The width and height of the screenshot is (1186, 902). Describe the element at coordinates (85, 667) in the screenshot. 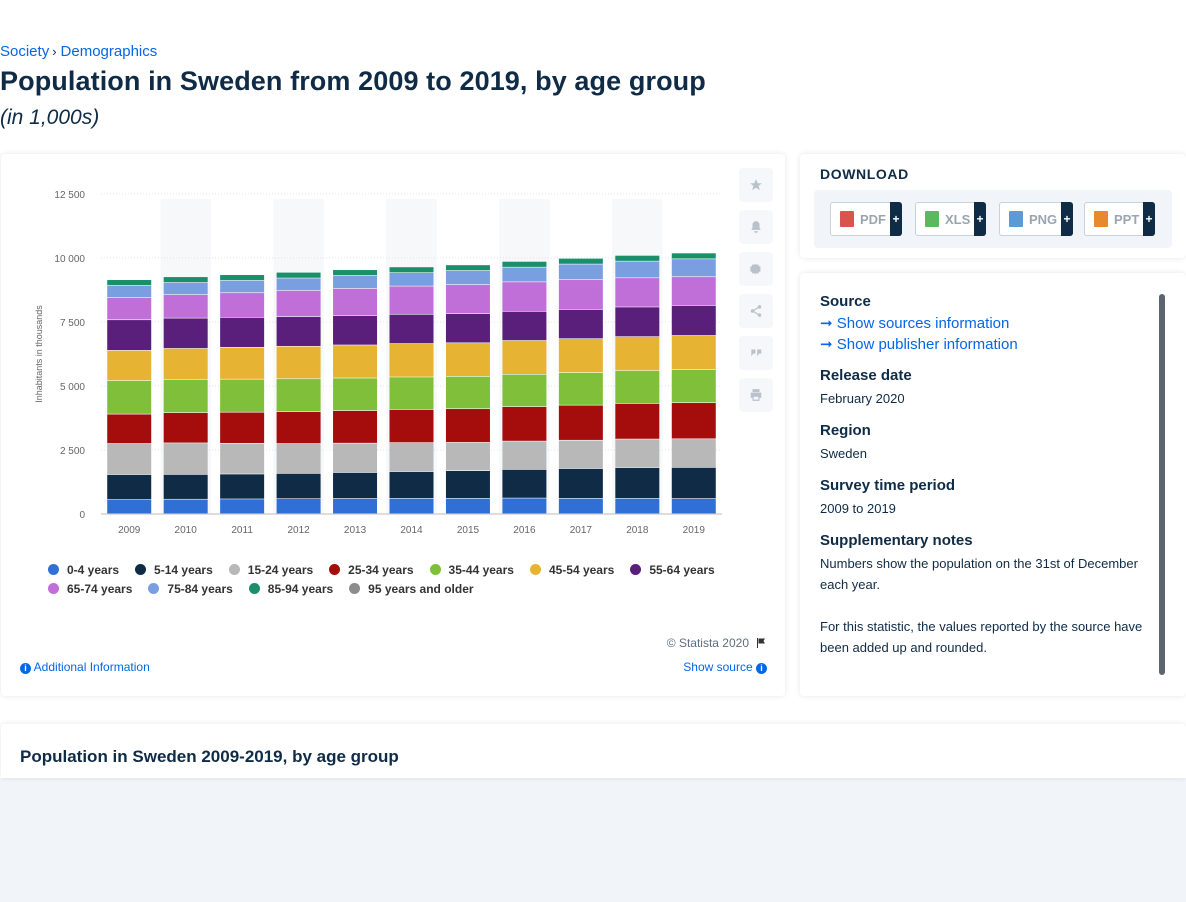

I see `additional-information-link: i Additional Information` at that location.